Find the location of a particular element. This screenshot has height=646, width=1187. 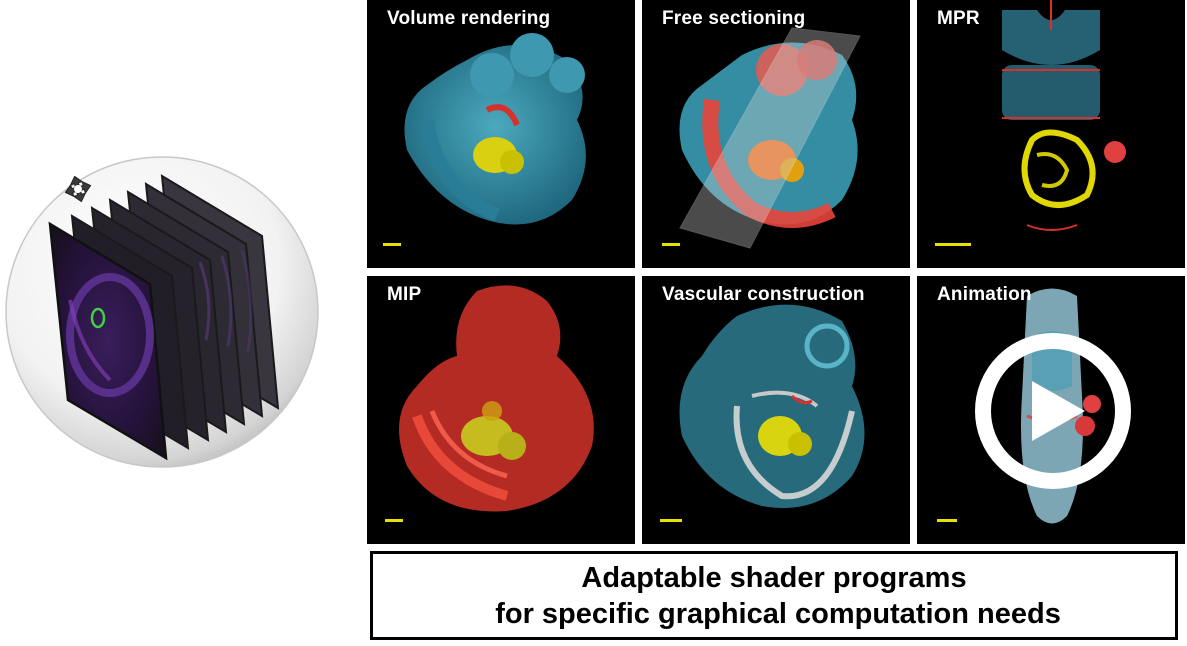

panel-label: Volume rendering is located at coordinates (469, 18).